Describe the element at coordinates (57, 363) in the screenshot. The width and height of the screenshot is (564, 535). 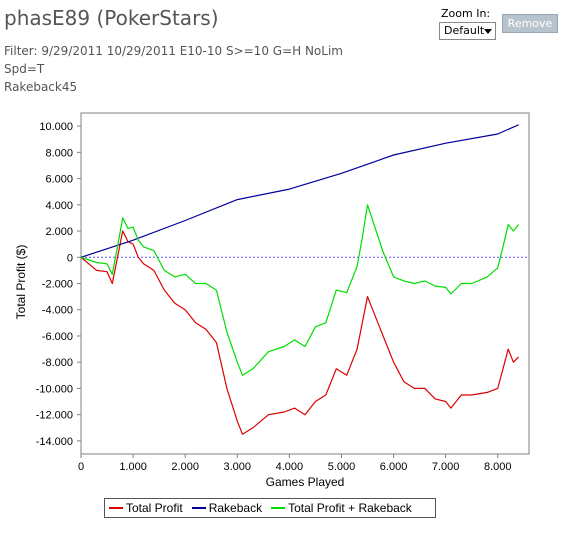
I see `y-tick-label: -8.000` at that location.